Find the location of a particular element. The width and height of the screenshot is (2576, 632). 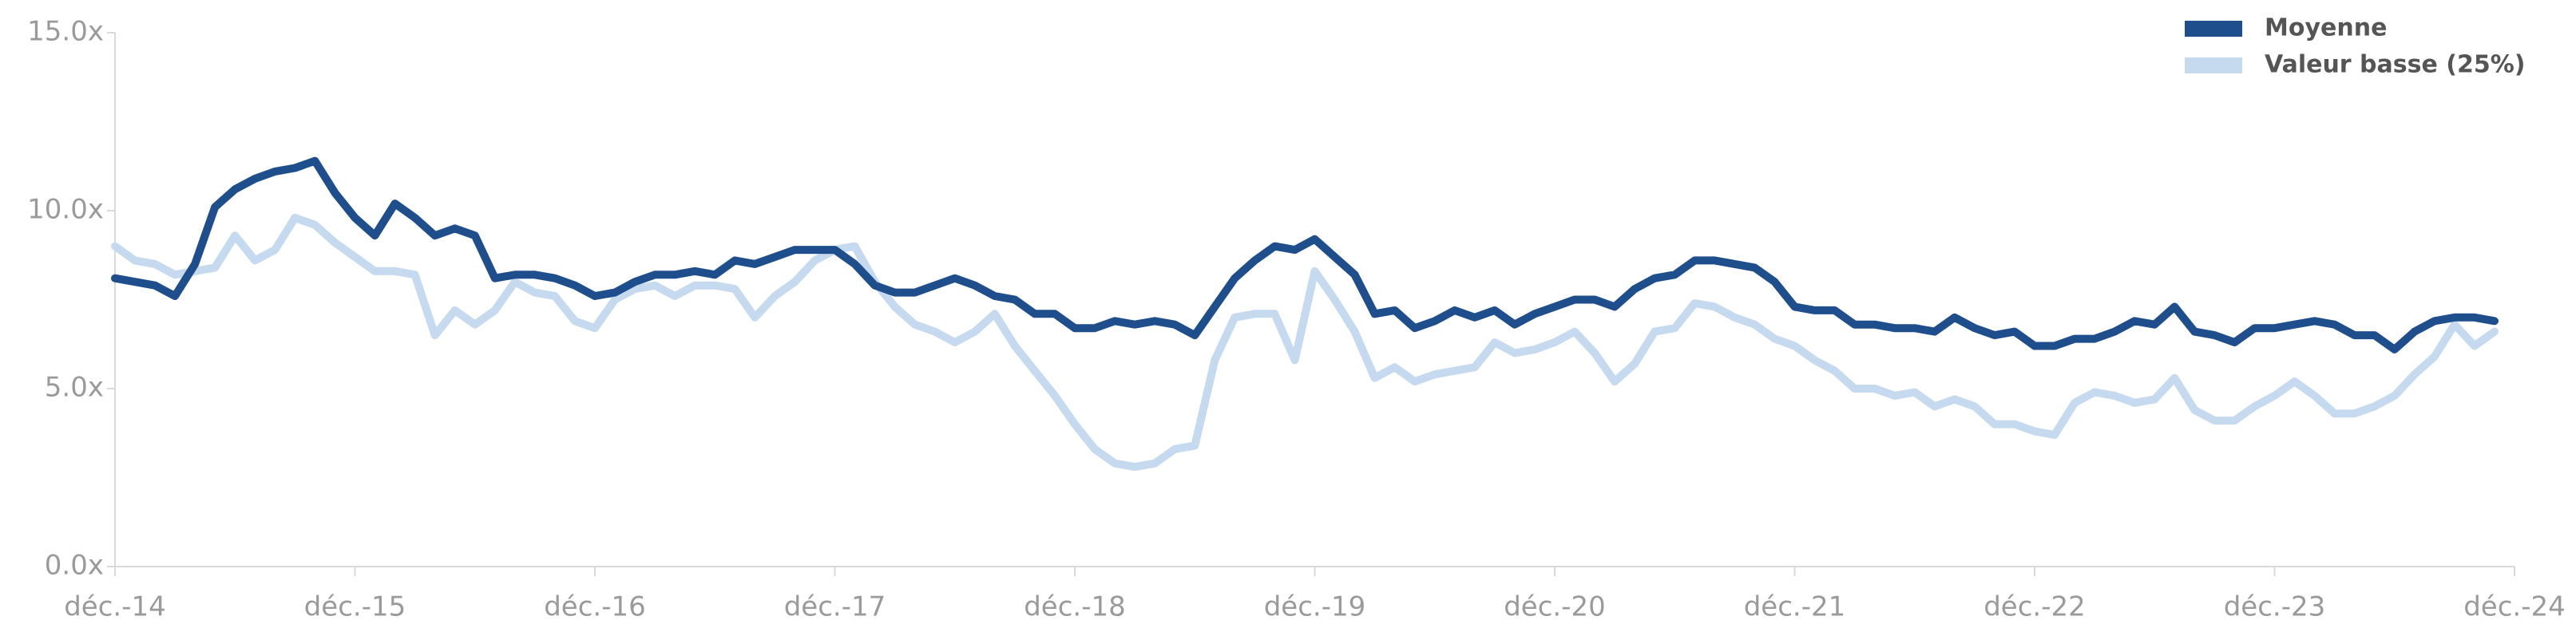

y-tick-label: 5.0x is located at coordinates (74, 388).